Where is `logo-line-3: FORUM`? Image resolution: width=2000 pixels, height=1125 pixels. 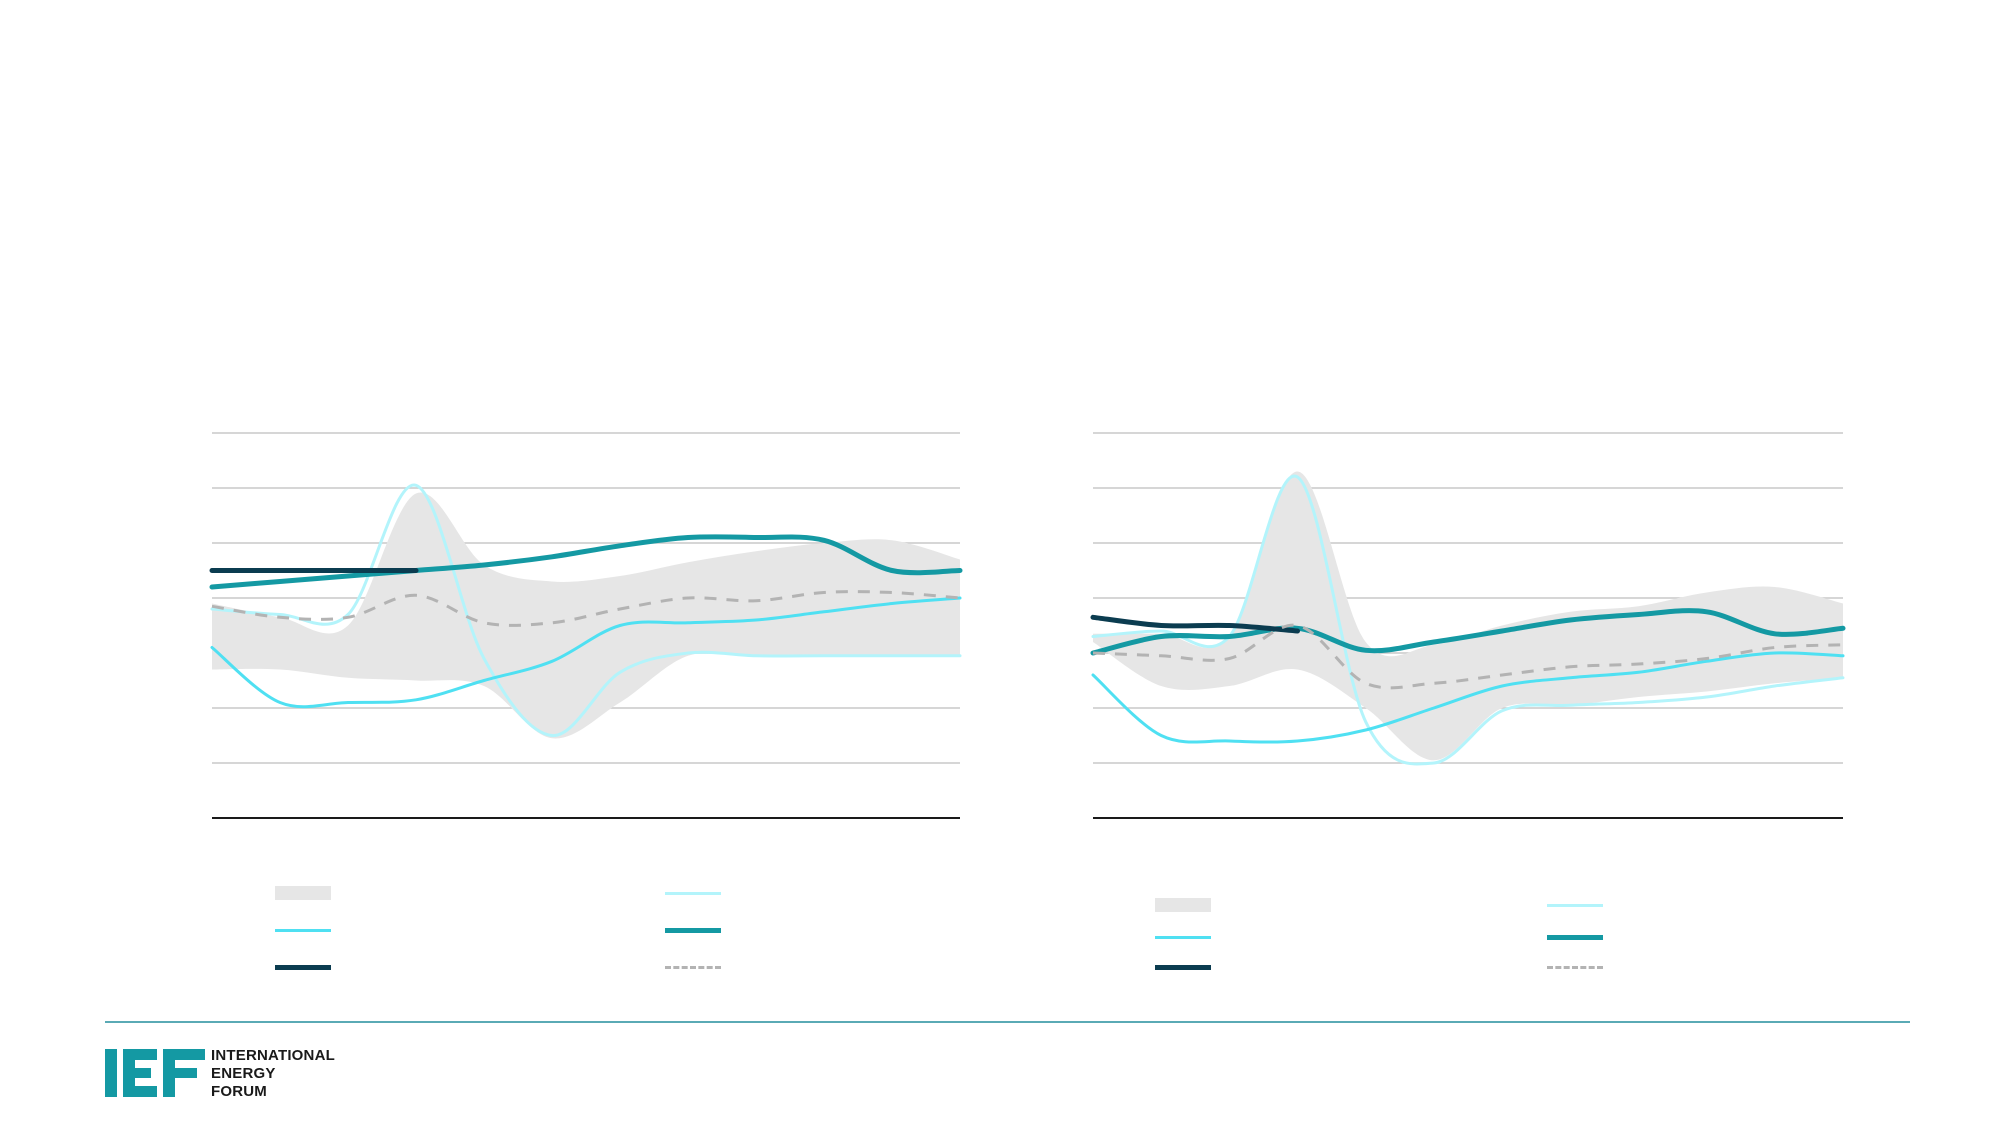
logo-line-3: FORUM is located at coordinates (239, 1091).